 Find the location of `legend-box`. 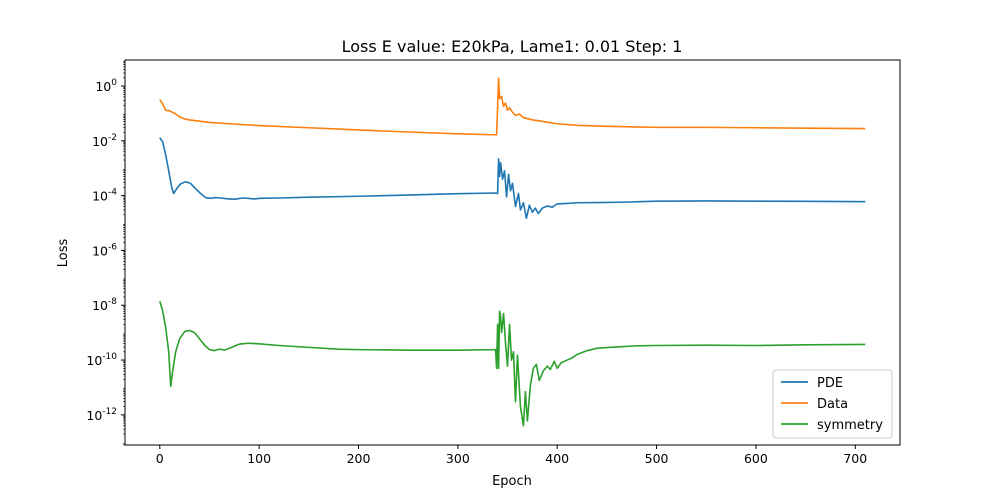

legend-box is located at coordinates (832, 404).